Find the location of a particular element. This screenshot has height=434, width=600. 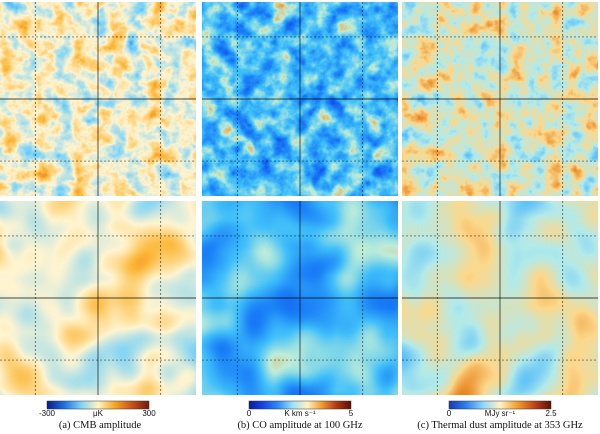

panel-cmb-high-res is located at coordinates (98, 99).